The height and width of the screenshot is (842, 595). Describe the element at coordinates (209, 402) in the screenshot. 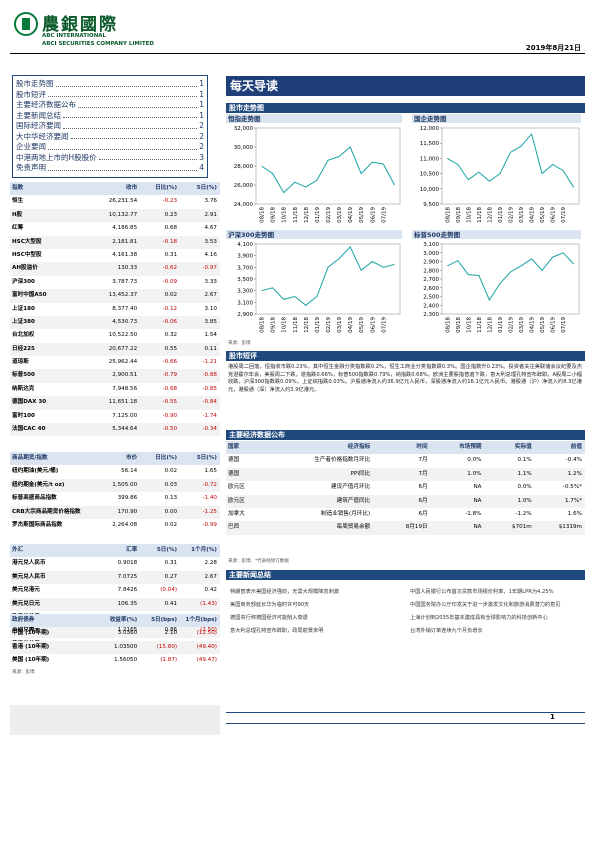

I see `table-cell: -0.84` at that location.